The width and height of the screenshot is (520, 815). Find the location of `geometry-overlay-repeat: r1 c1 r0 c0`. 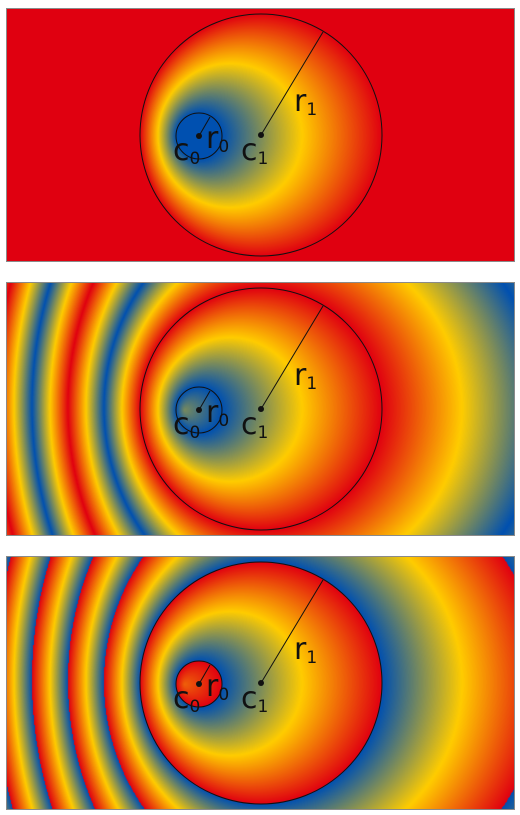

geometry-overlay-repeat: r1 c1 r0 c0 is located at coordinates (261, 683).